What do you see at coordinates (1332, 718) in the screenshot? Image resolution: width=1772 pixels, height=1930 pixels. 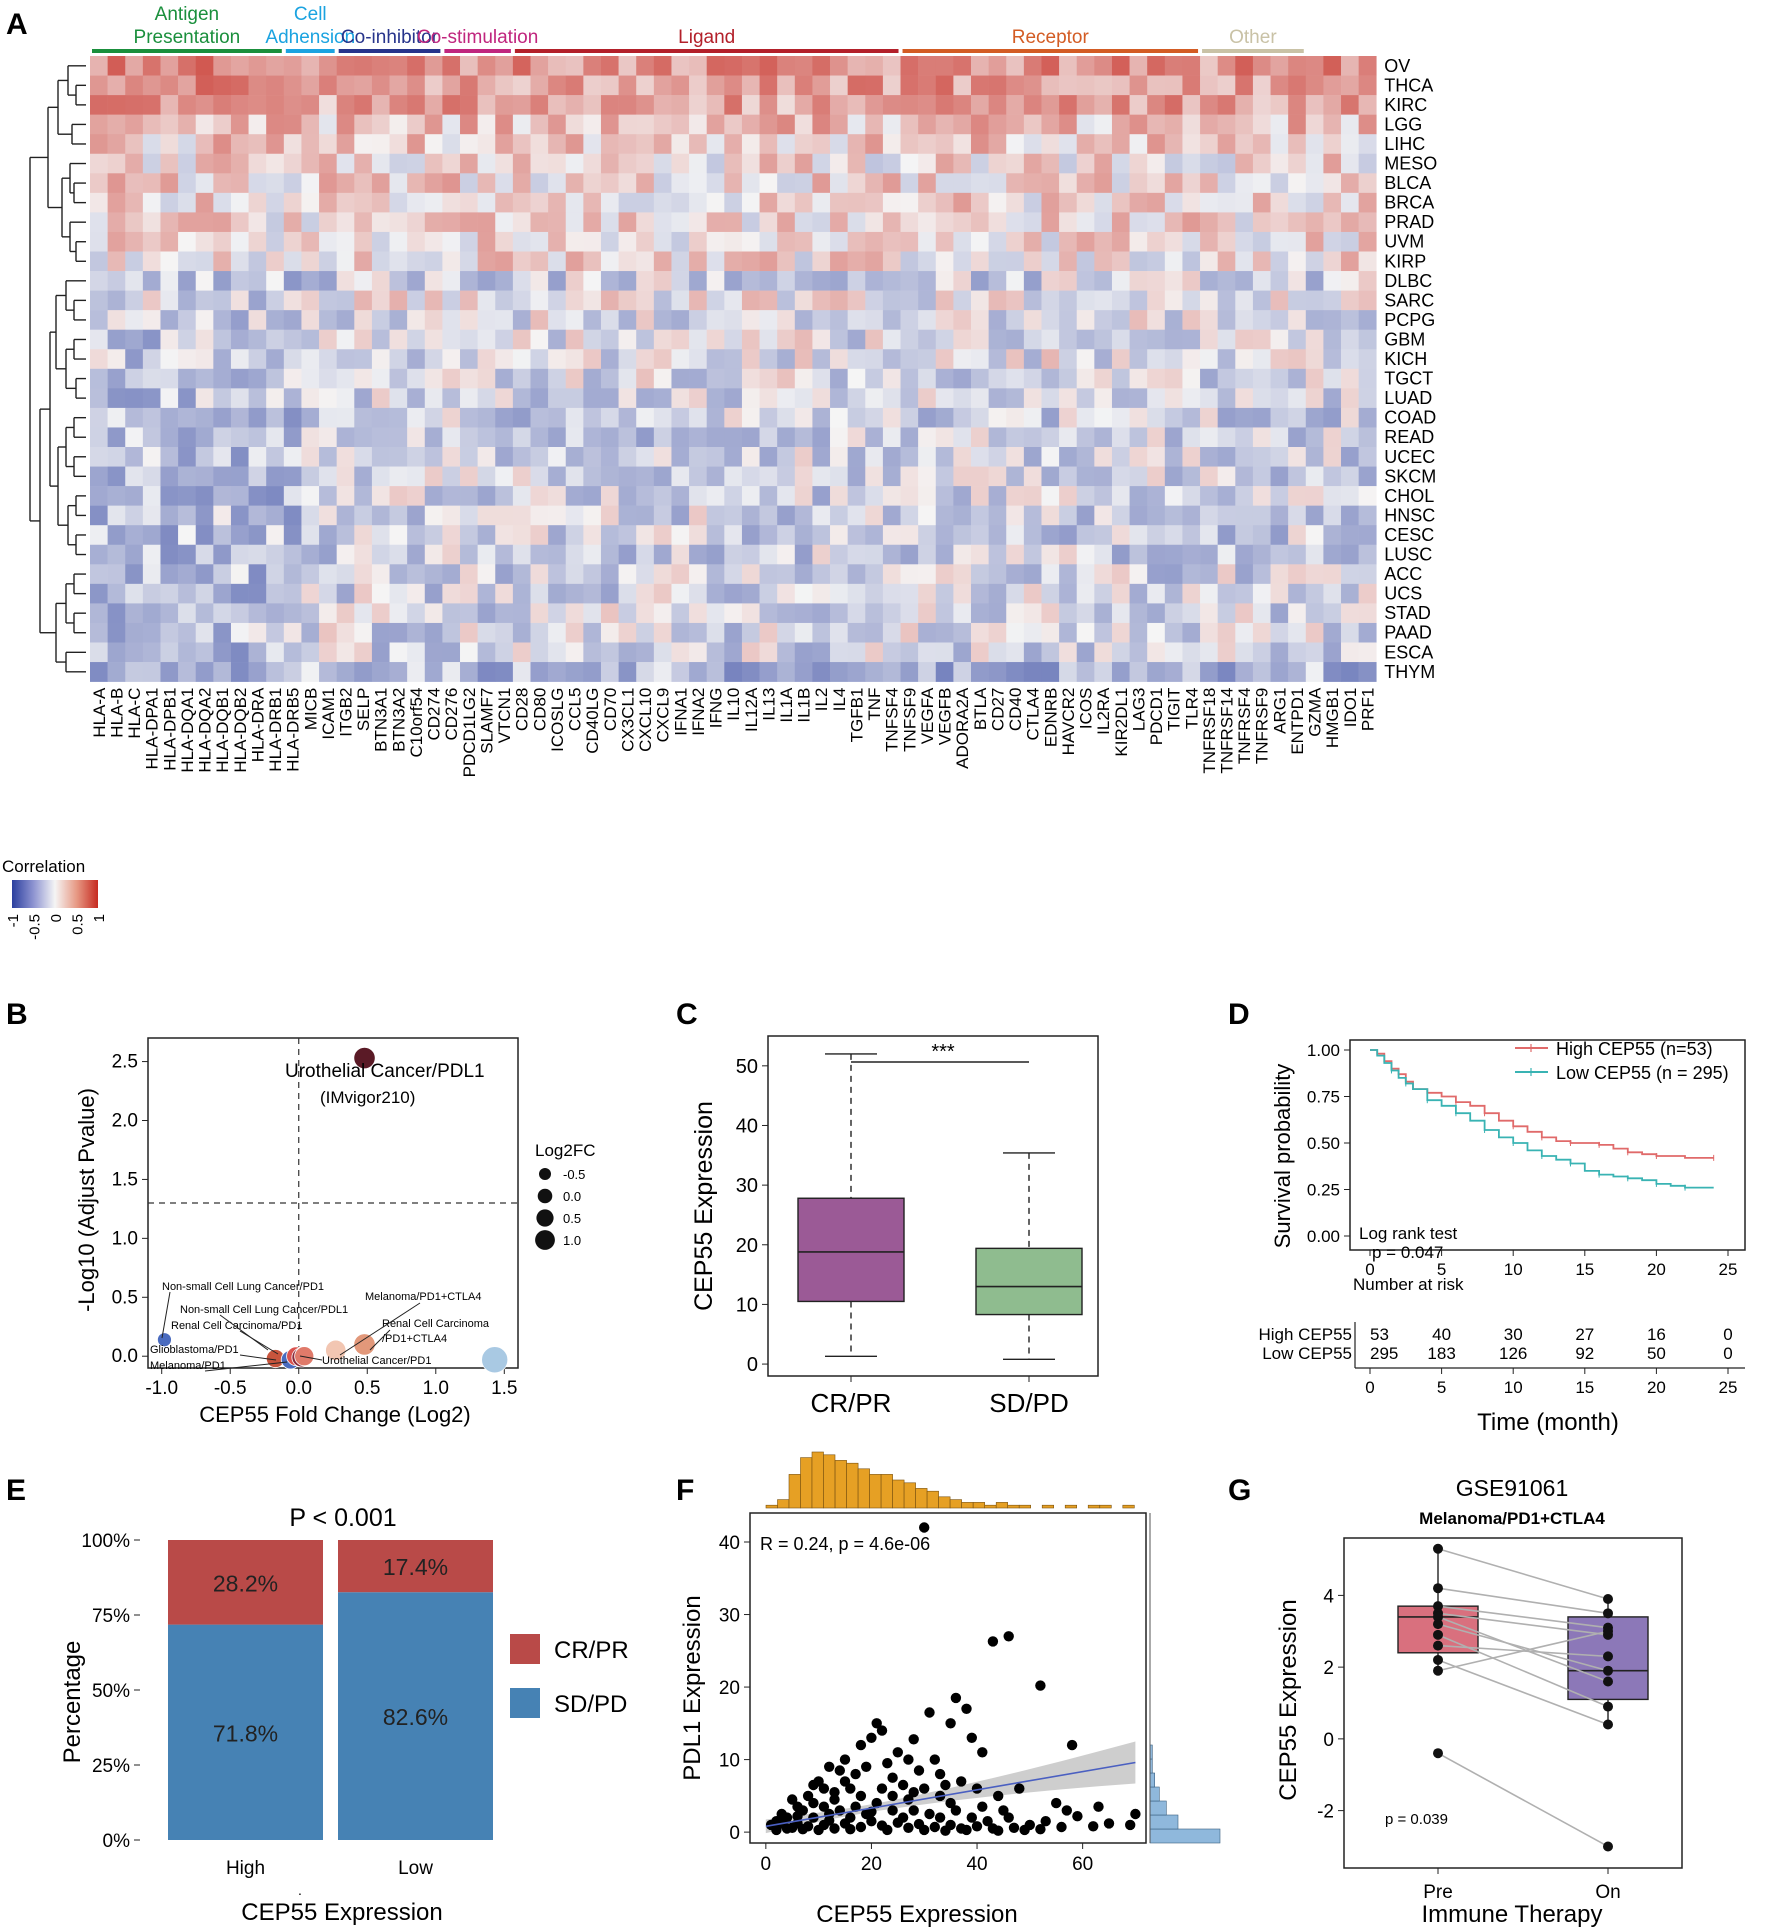 I see `column-label: HMGB1` at bounding box center [1332, 718].